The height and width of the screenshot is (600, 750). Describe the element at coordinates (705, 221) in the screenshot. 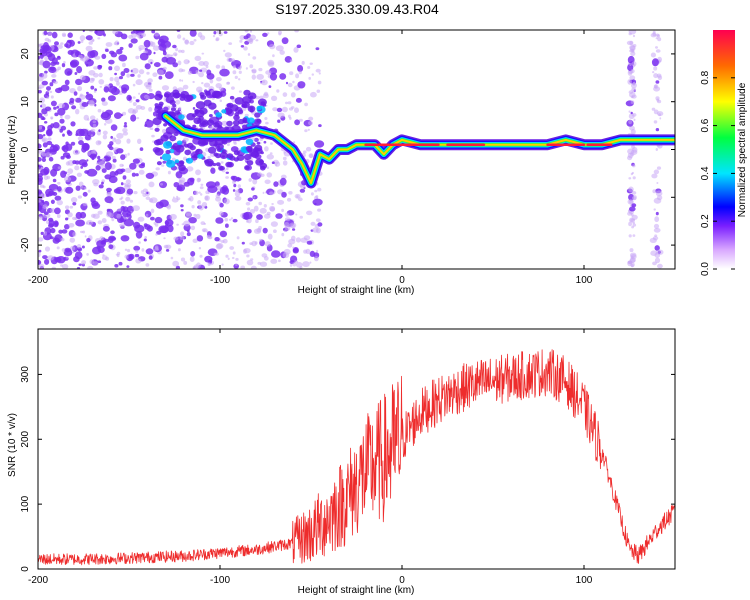

I see `colorbar-tick-label: 0.2` at that location.